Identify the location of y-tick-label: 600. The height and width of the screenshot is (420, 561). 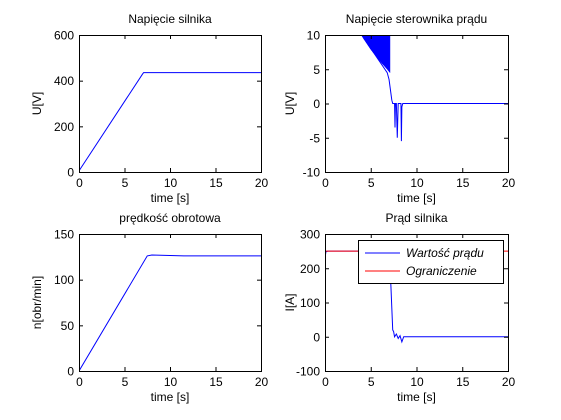
(64, 36).